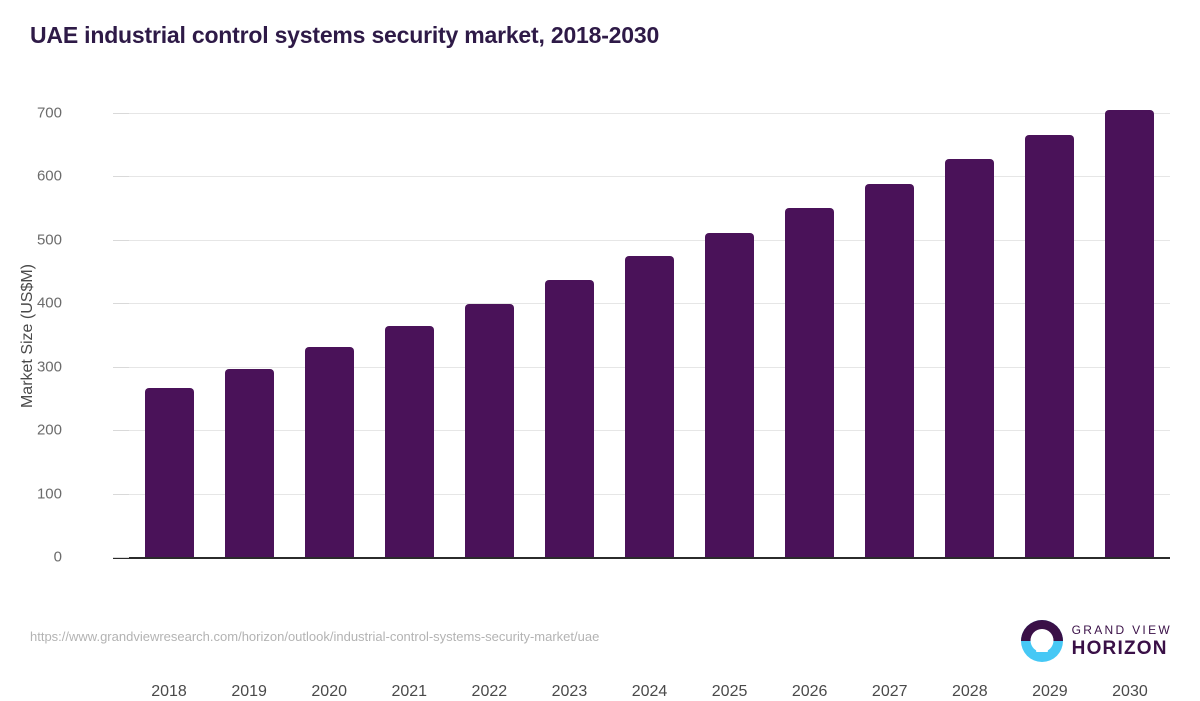 This screenshot has width=1200, height=701. What do you see at coordinates (649, 691) in the screenshot?
I see `x-axis-tick-label: 2024` at bounding box center [649, 691].